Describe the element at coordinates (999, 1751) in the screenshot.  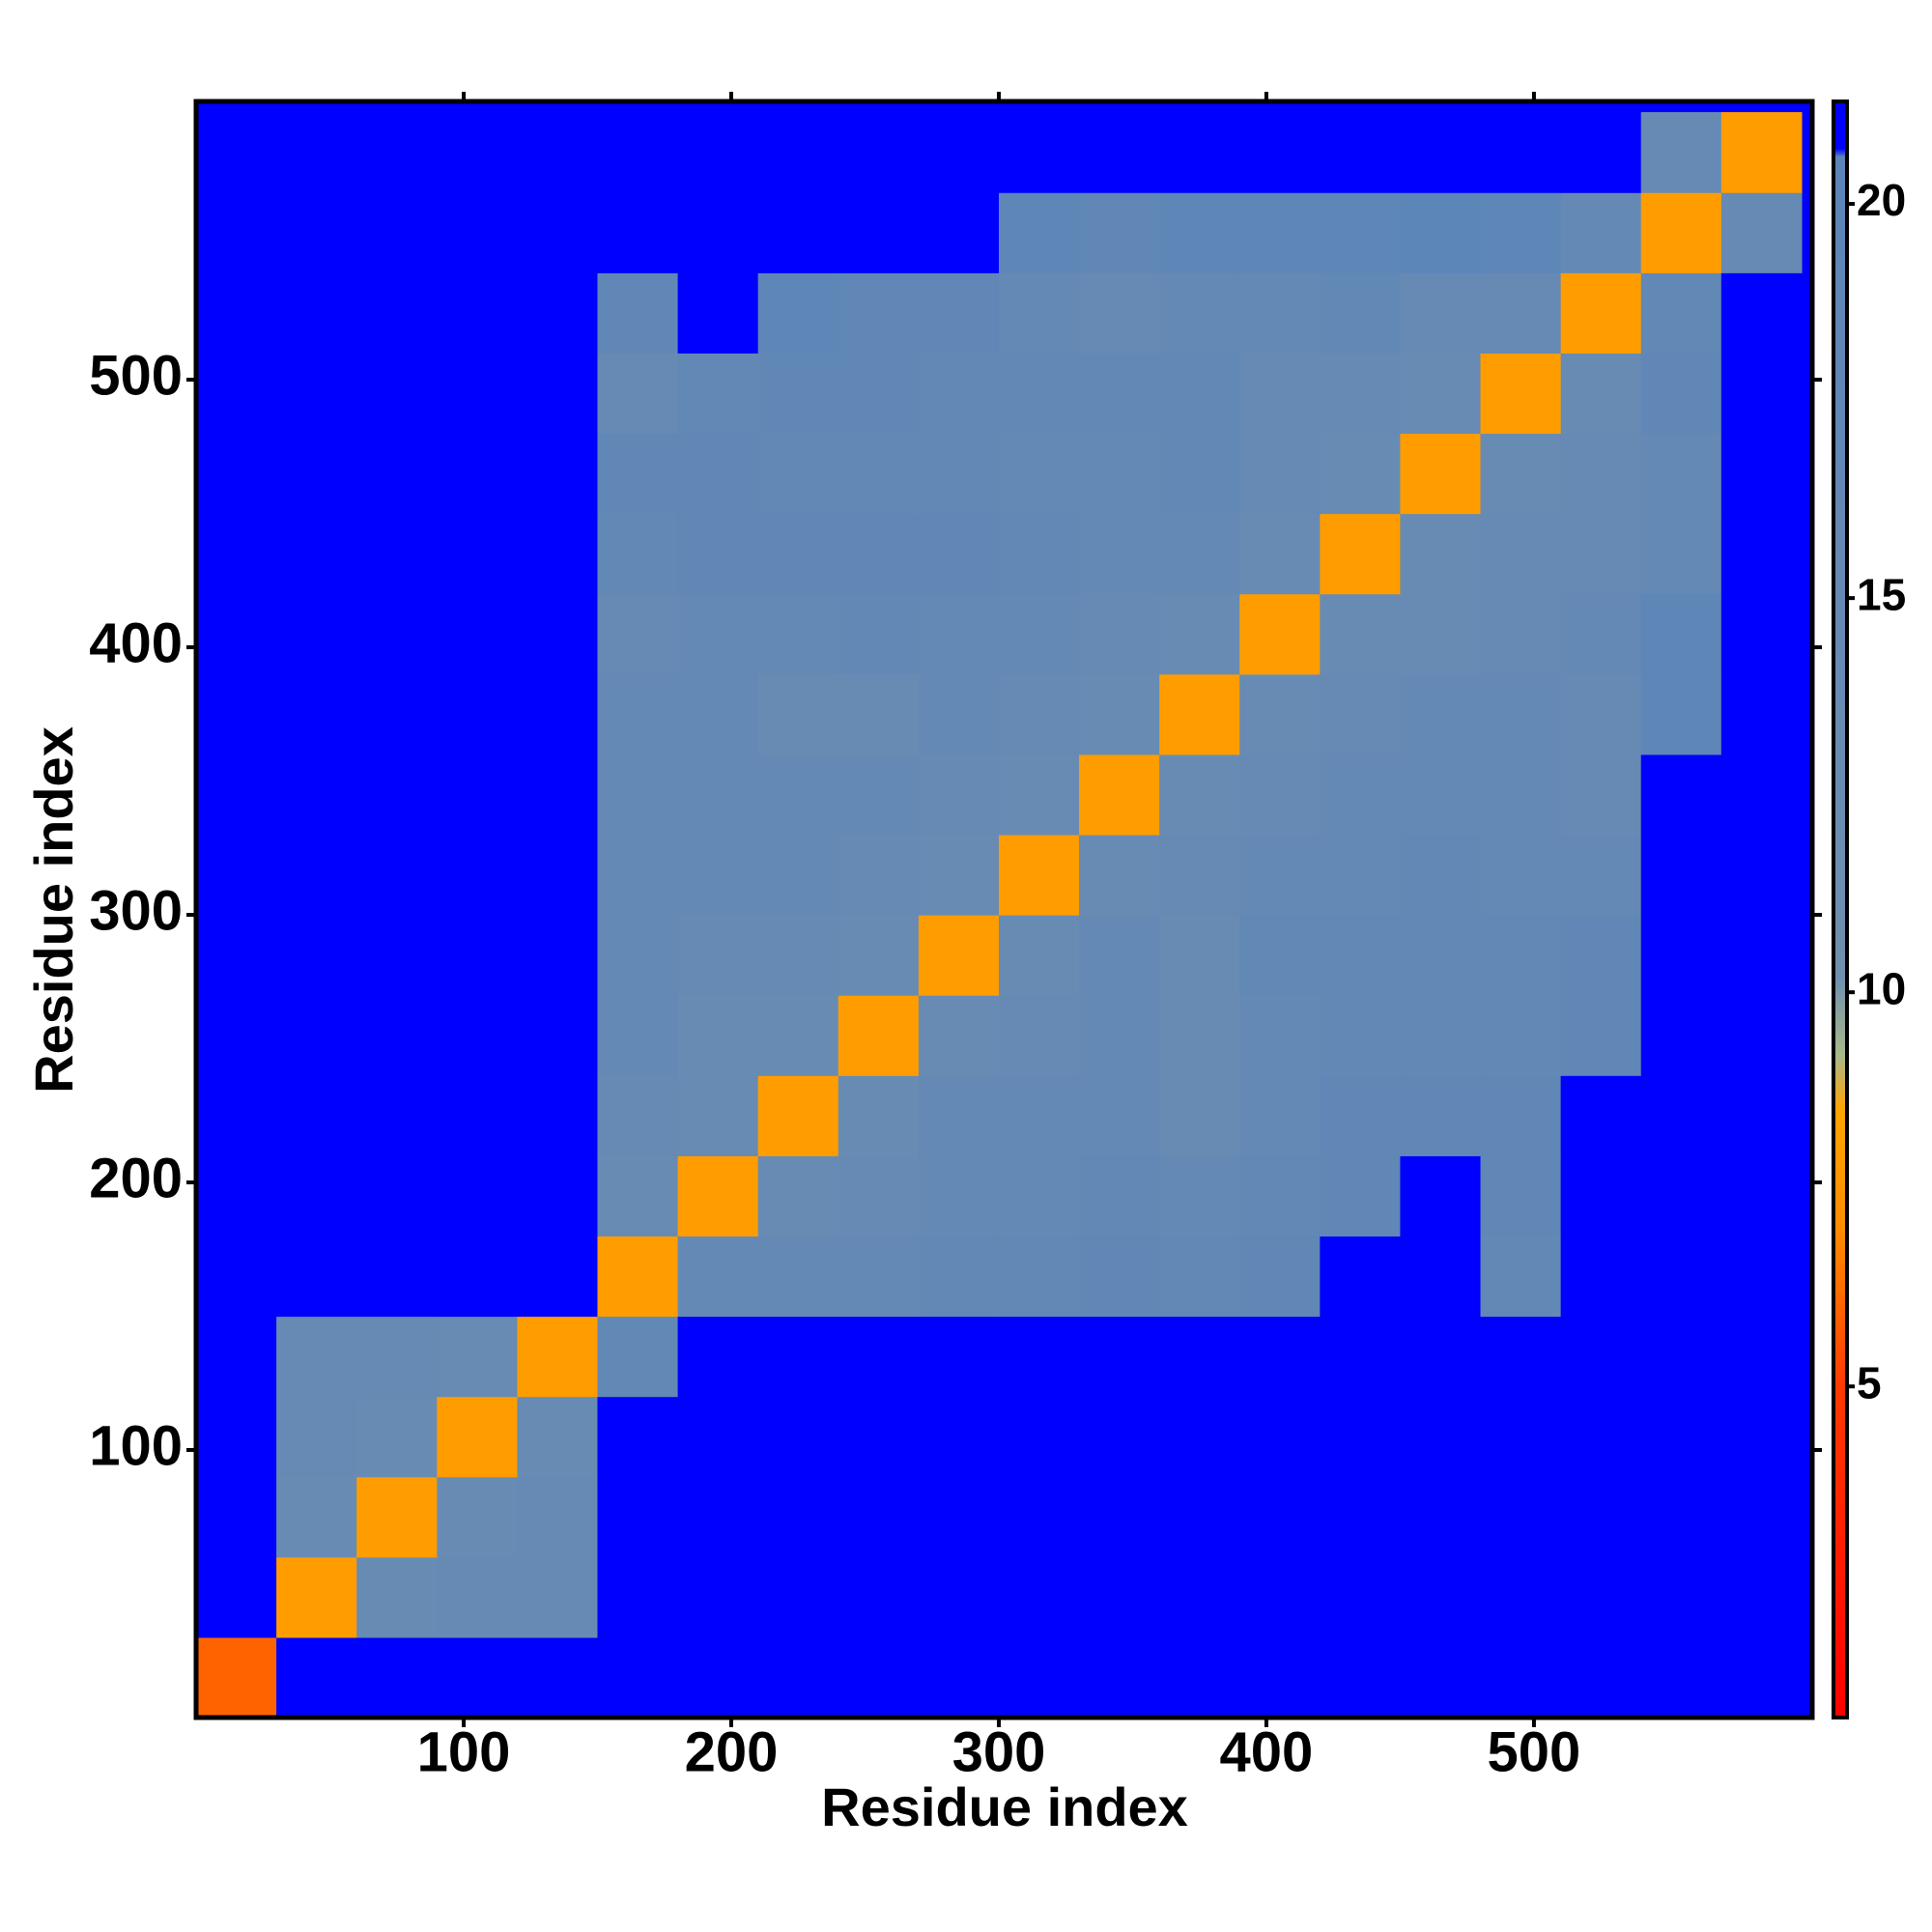
I see `x-tick-label: 300` at that location.